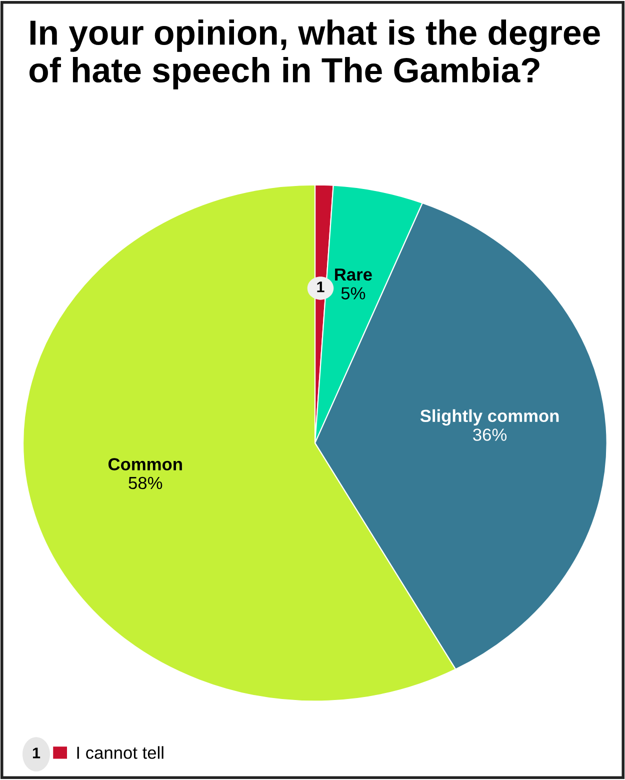  Describe the element at coordinates (120, 752) in the screenshot. I see `legend-label: I cannot tell` at that location.